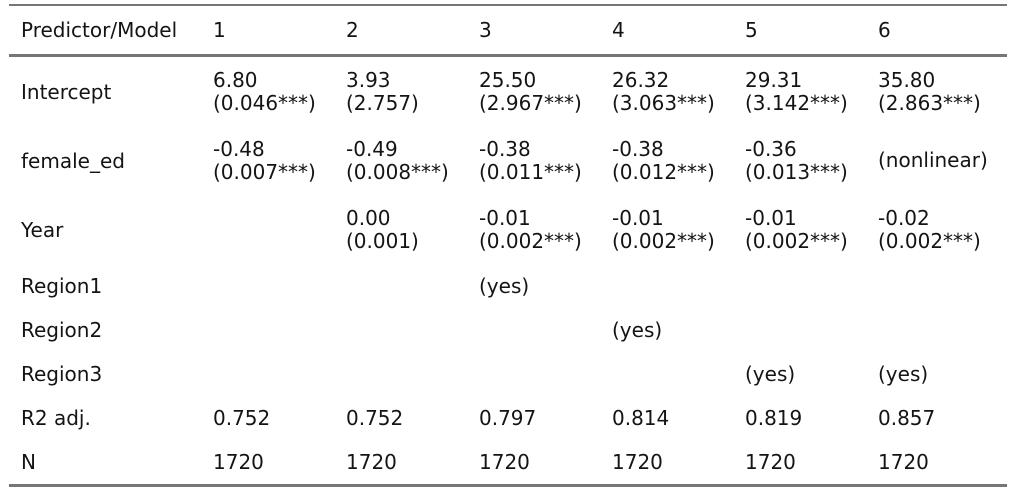 Image resolution: width=1024 pixels, height=502 pixels. What do you see at coordinates (929, 102) in the screenshot?
I see `cell-std-error: (2.863***)` at bounding box center [929, 102].